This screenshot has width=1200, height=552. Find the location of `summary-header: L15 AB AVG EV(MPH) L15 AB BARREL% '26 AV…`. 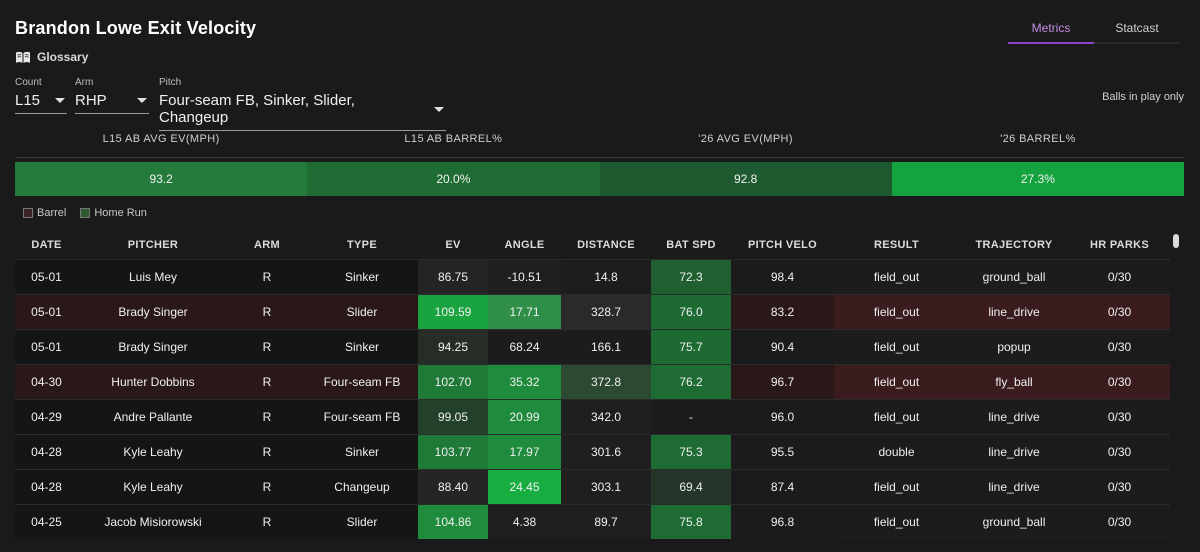

summary-header: L15 AB AVG EV(MPH) L15 AB BARREL% '26 AV… is located at coordinates (599, 139).